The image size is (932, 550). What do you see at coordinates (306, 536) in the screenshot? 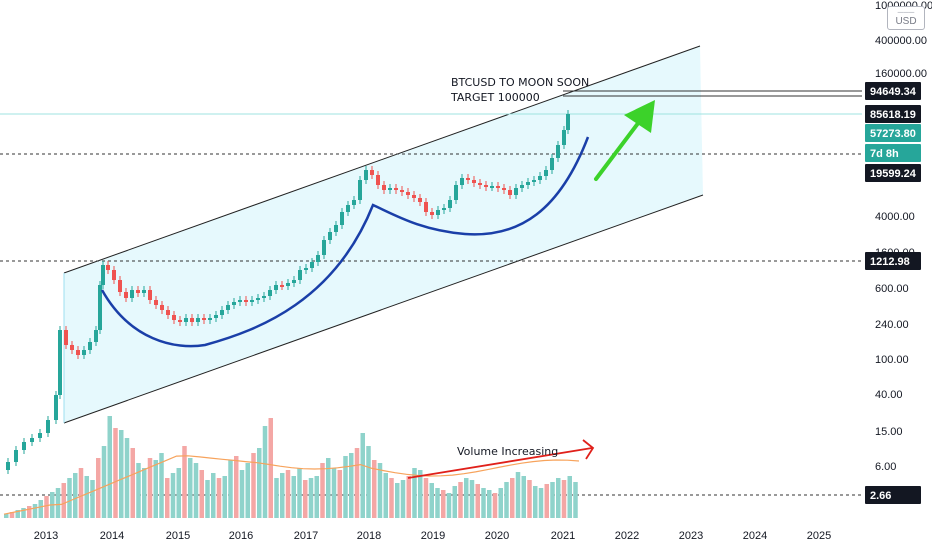
I see `x-tick-2017: 2017` at bounding box center [306, 536].